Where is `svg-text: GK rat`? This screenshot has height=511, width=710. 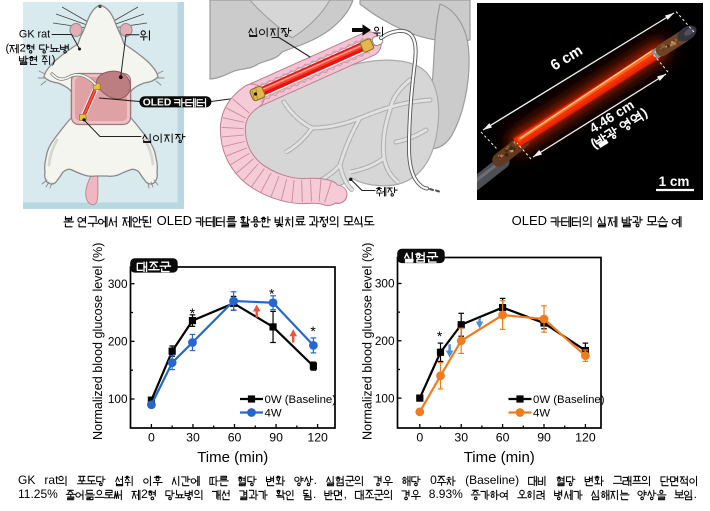 svg-text: GK rat is located at coordinates (34, 35).